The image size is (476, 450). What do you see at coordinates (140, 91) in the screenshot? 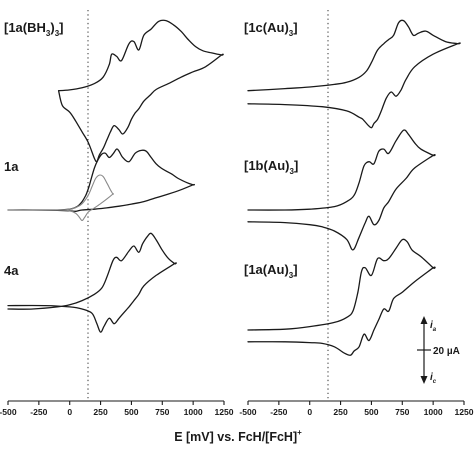
I see `cv-trace--1a-bh3-3--0` at bounding box center [140, 91].